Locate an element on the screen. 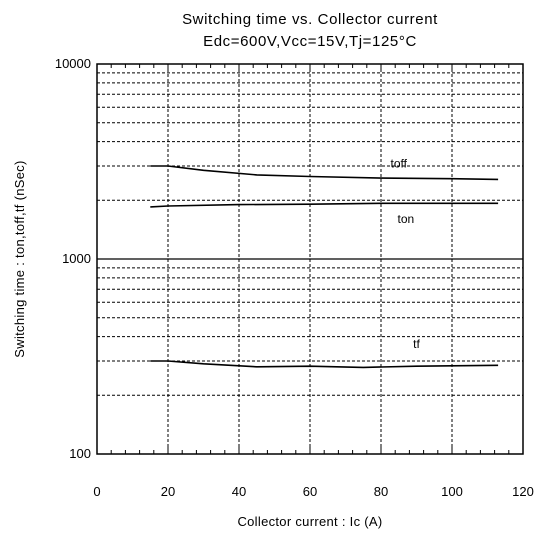 The image size is (549, 536). y-tick-label: 100 is located at coordinates (80, 453).